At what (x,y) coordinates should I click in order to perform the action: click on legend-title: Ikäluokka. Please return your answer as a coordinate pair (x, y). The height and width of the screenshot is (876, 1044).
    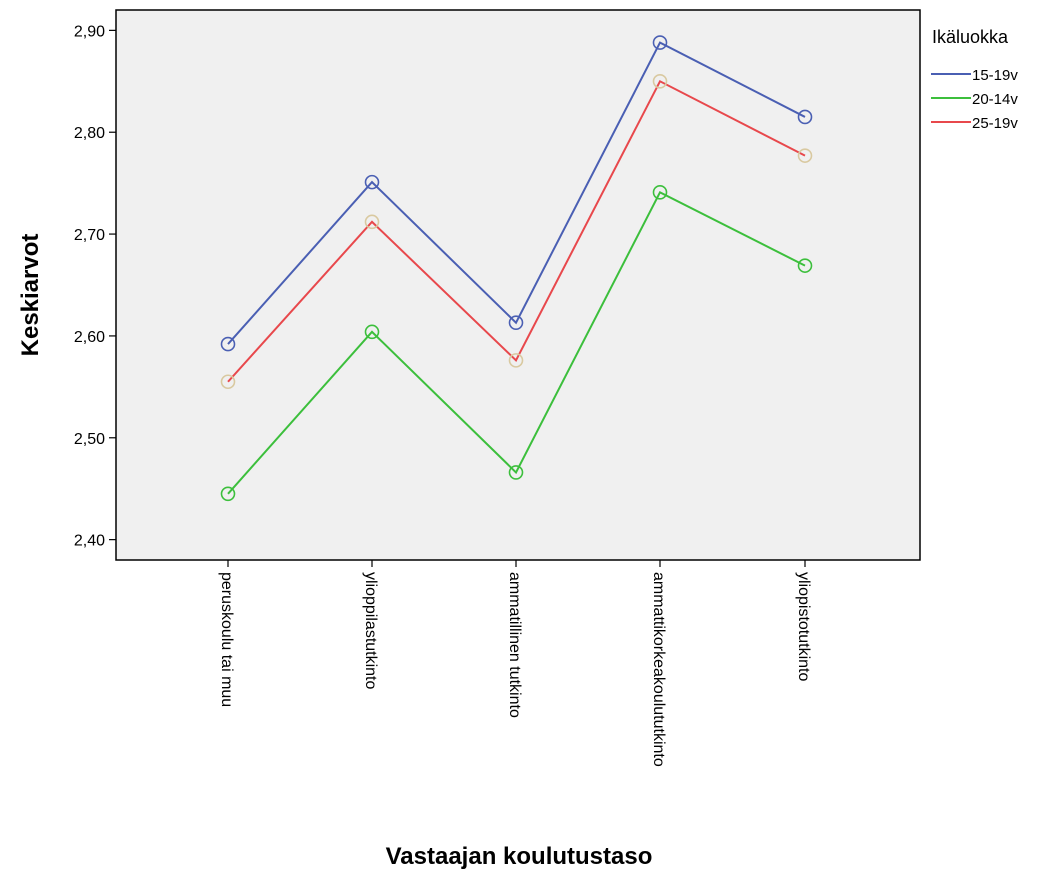
    Looking at the image, I should click on (970, 37).